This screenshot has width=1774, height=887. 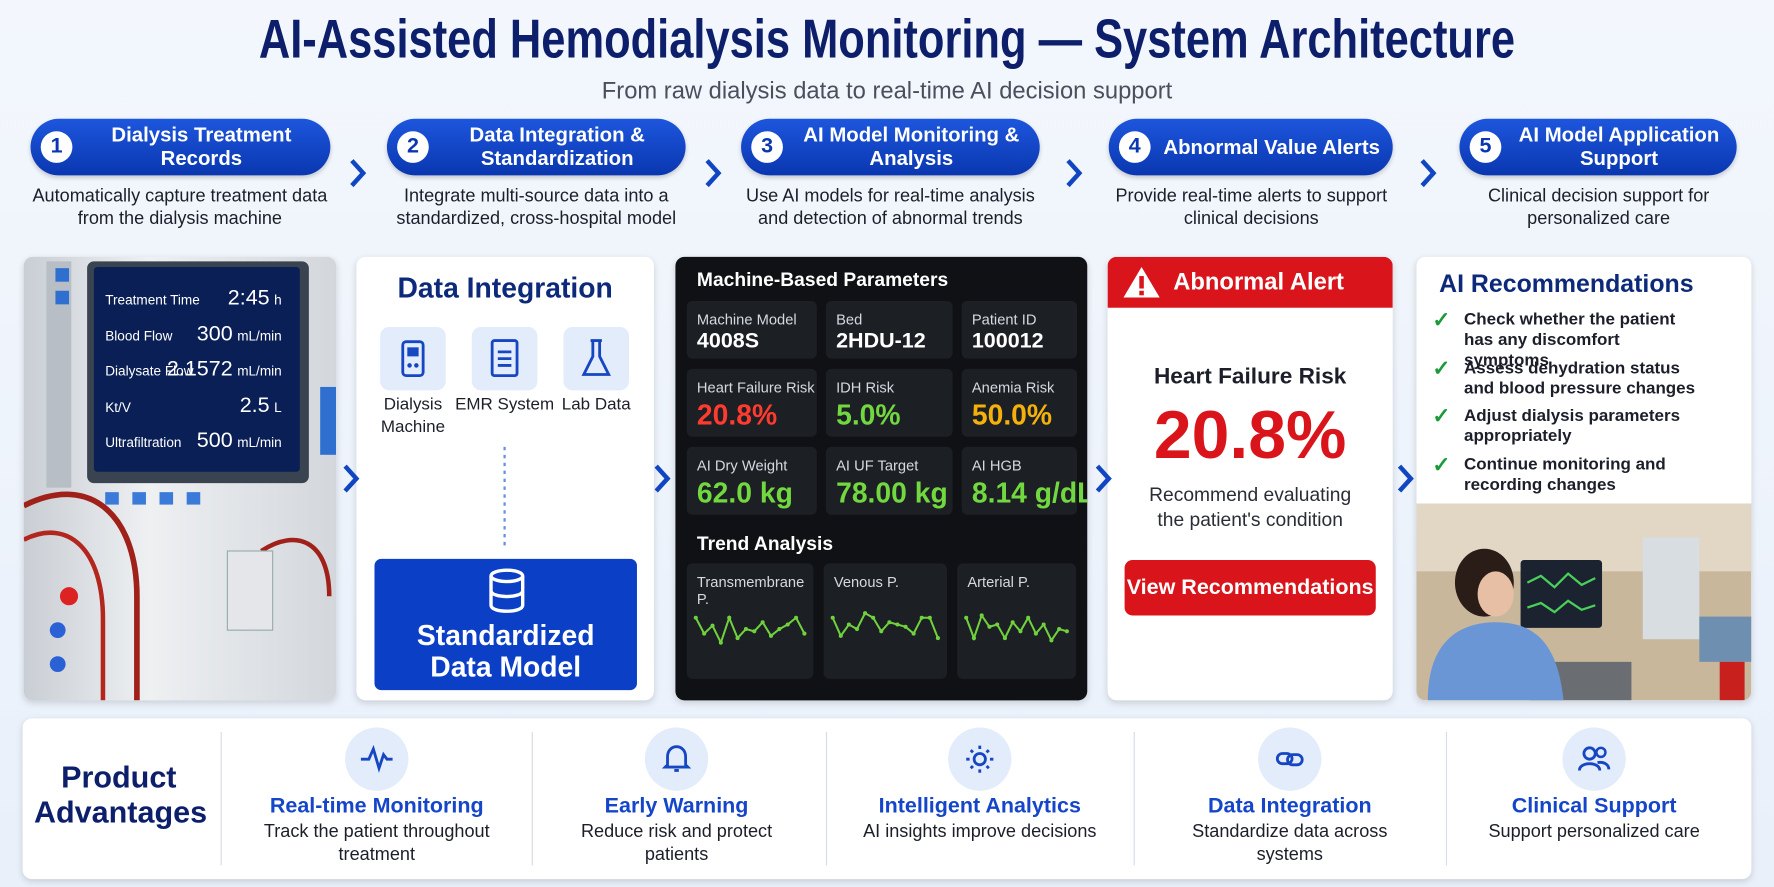 I want to click on advantage-title: Data Integration, so click(x=1289, y=806).